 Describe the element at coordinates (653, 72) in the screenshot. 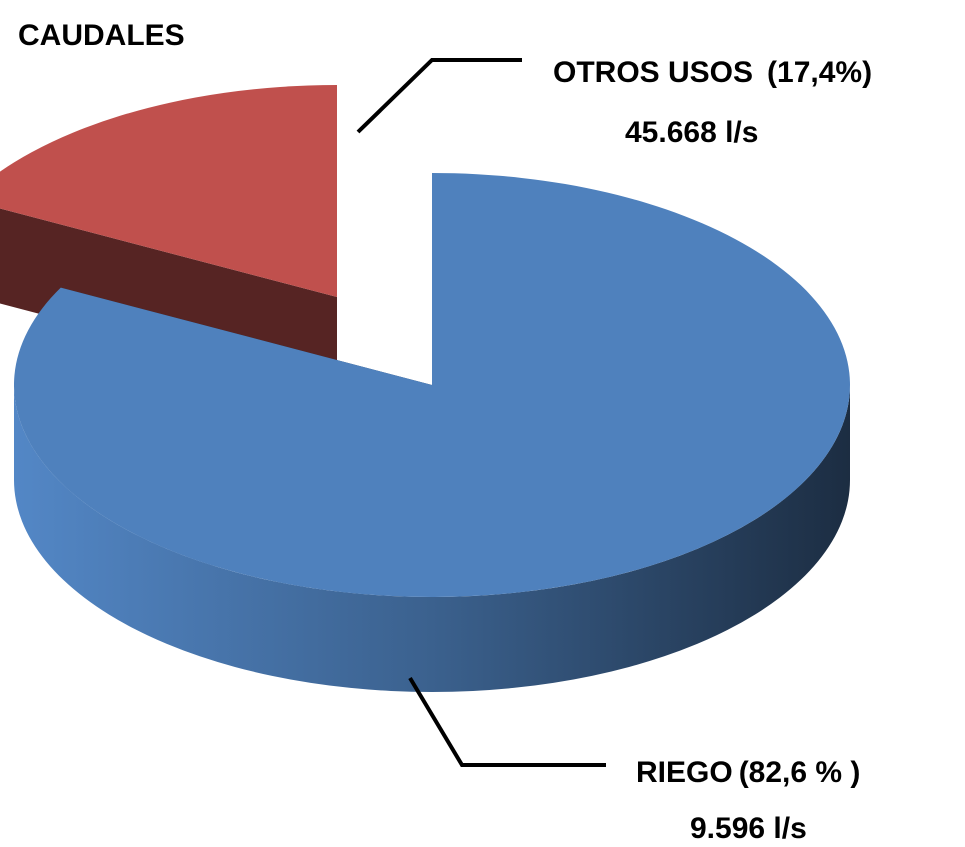

I see `category-label: OTROS USOS` at that location.